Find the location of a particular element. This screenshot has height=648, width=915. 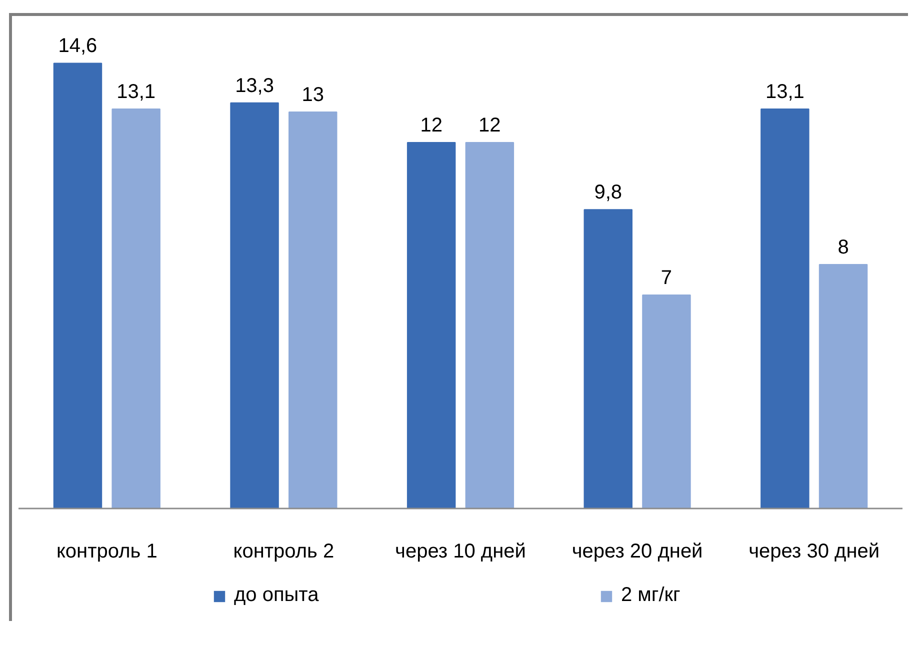

legend-label: 2 мг/кг is located at coordinates (650, 595).